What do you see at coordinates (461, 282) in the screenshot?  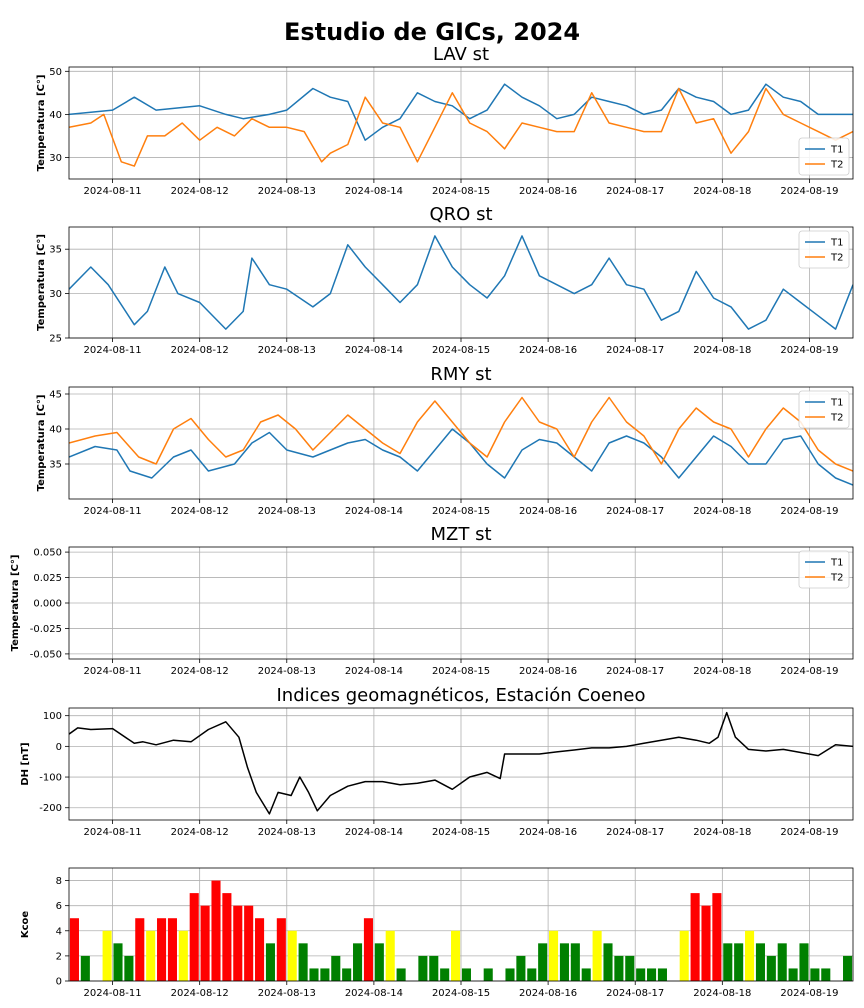 I see `qro-frame` at bounding box center [461, 282].